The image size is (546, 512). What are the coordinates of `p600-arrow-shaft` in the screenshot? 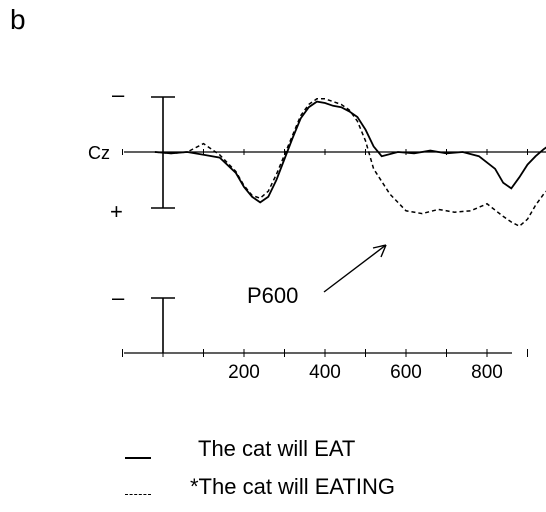 It's located at (355, 268).